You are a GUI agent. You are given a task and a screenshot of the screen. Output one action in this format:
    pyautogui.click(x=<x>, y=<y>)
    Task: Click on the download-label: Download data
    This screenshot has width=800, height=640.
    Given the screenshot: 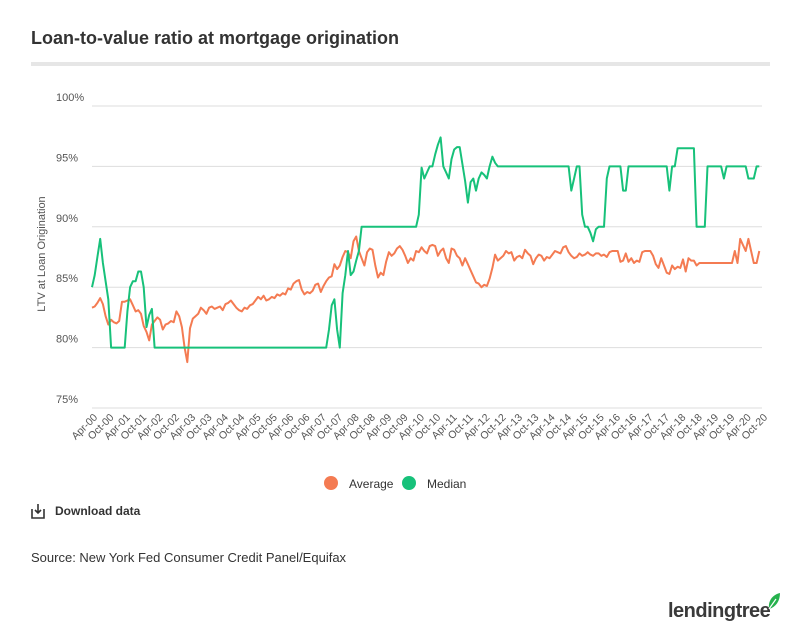 What is the action you would take?
    pyautogui.click(x=98, y=511)
    